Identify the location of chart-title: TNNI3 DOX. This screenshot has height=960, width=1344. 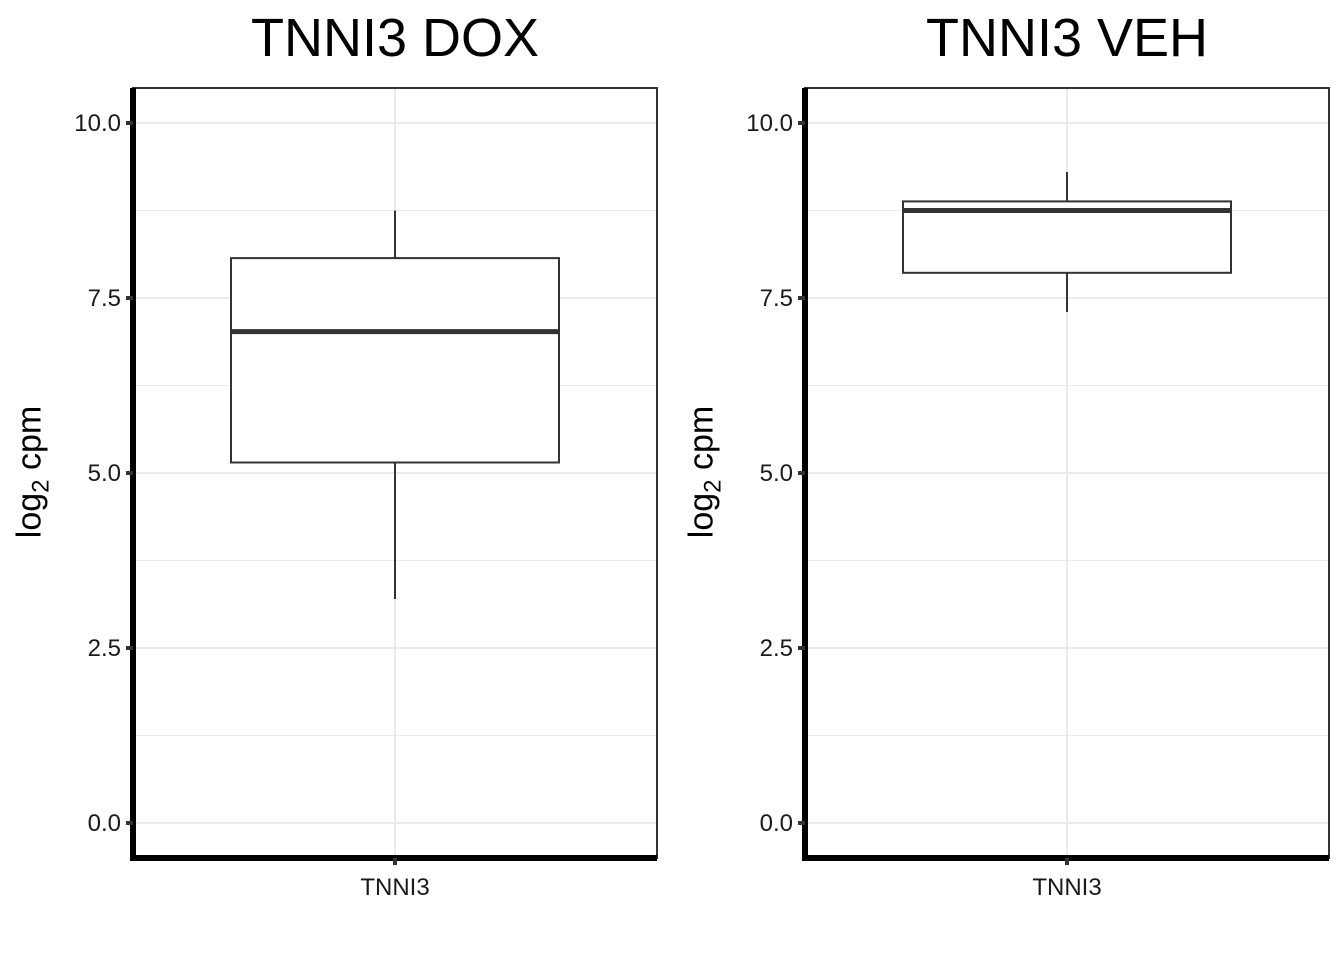
(395, 38).